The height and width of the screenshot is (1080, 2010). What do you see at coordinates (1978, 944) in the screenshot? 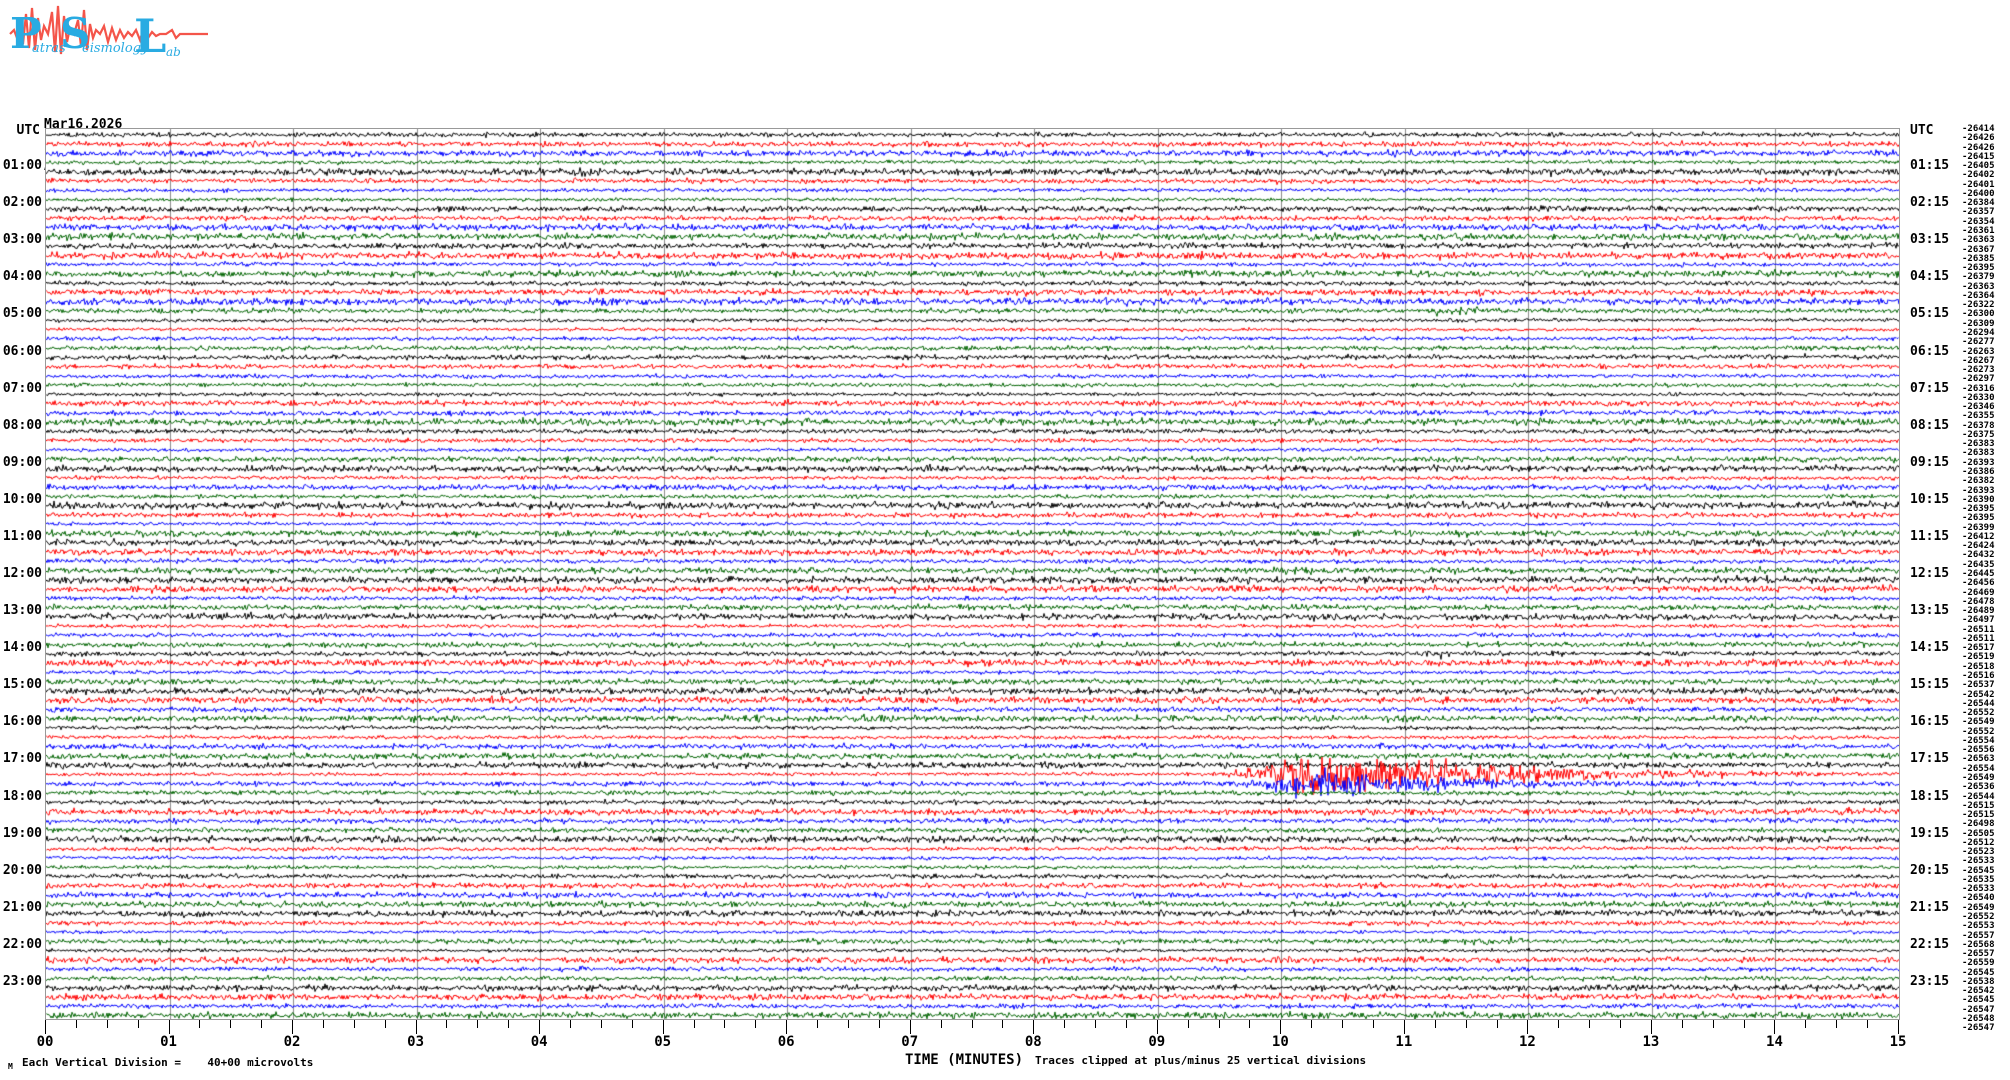
I see `offset-value: -26568` at bounding box center [1978, 944].